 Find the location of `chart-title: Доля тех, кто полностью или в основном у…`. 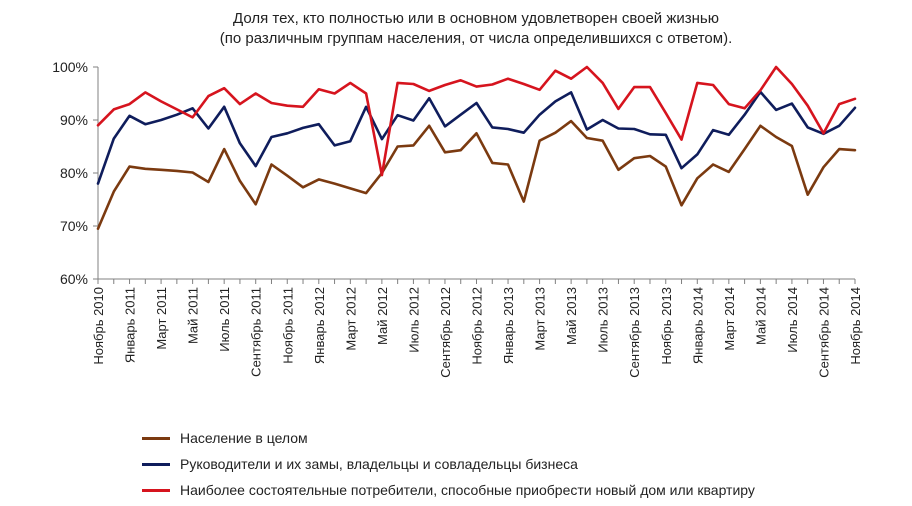

chart-title: Доля тех, кто полностью или в основном у… is located at coordinates (456, 29).